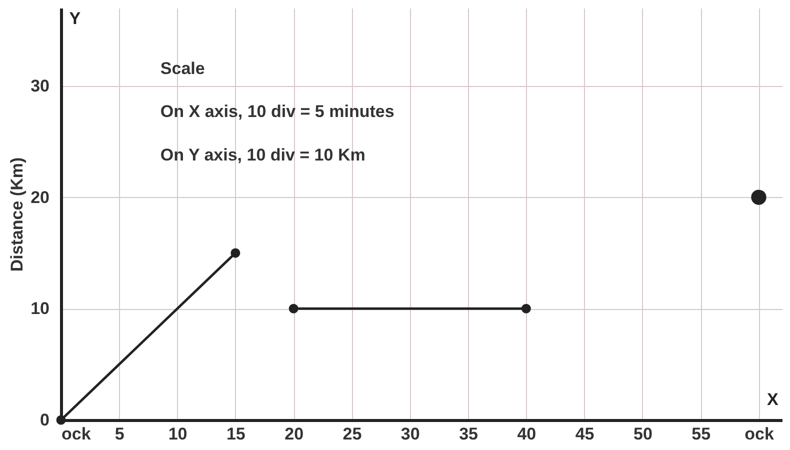 The width and height of the screenshot is (790, 450). I want to click on x-tick-label: 15, so click(236, 434).